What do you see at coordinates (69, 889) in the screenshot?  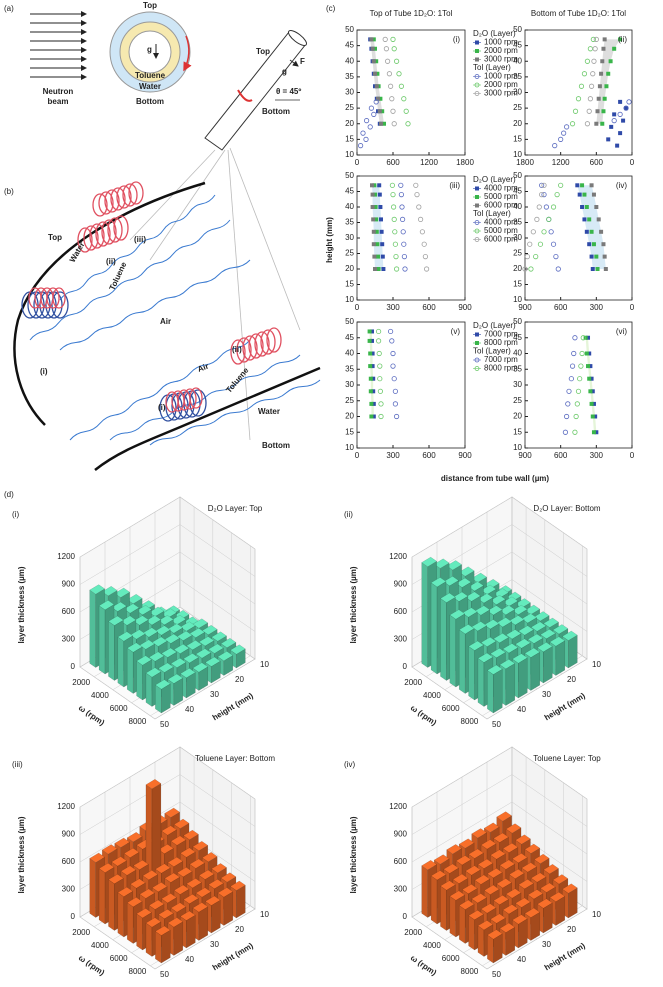 I see `z-tick-label: 300` at bounding box center [69, 889].